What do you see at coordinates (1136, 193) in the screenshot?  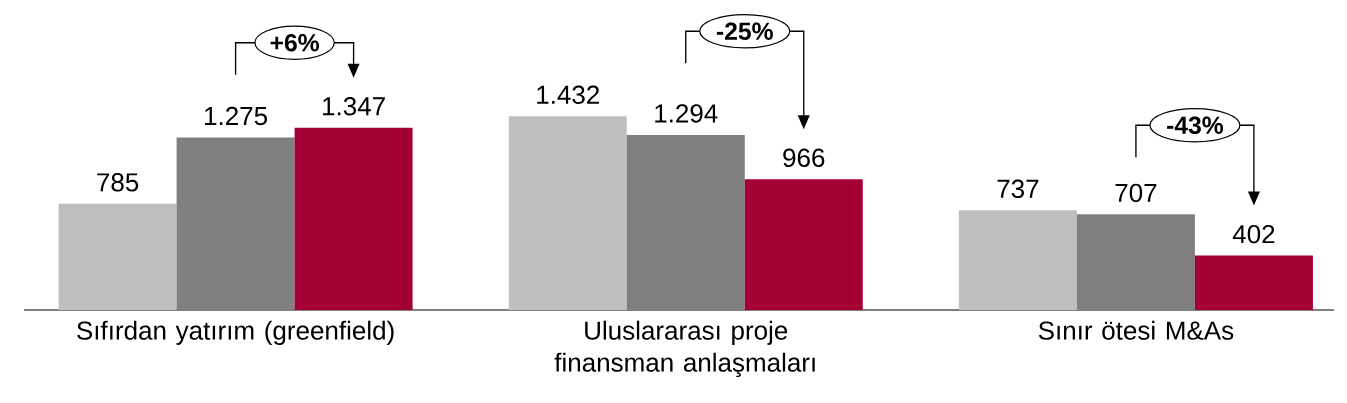 I see `data-label: 707` at bounding box center [1136, 193].